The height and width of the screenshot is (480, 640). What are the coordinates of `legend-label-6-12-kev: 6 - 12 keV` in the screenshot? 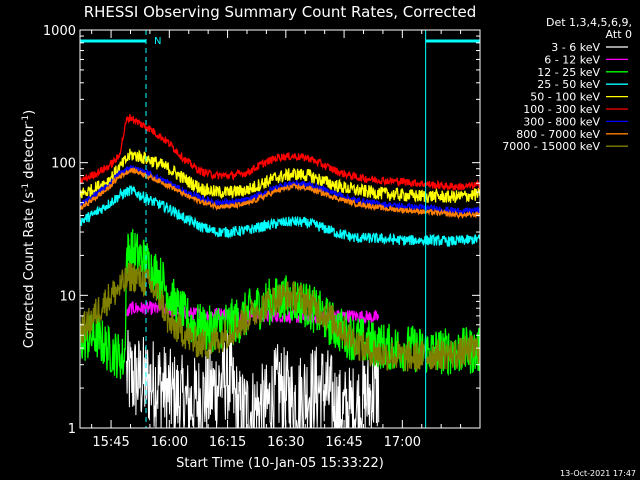 It's located at (572, 59).